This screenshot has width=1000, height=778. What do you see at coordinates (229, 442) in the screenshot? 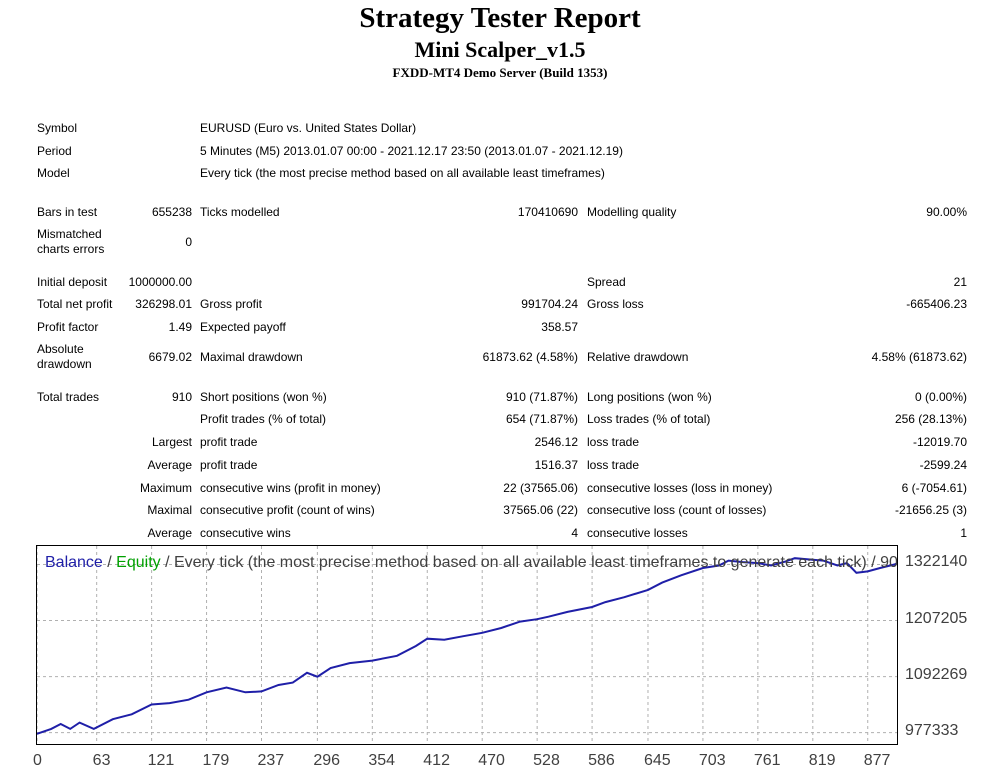
I see `largest-profit-label: profit trade` at bounding box center [229, 442].